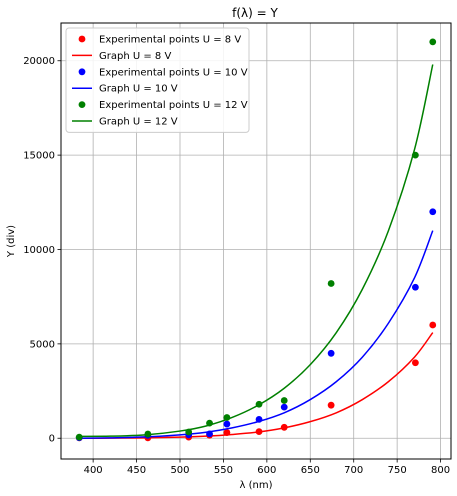 The height and width of the screenshot is (496, 457). Describe the element at coordinates (440, 470) in the screenshot. I see `x-tick-label: 800` at that location.